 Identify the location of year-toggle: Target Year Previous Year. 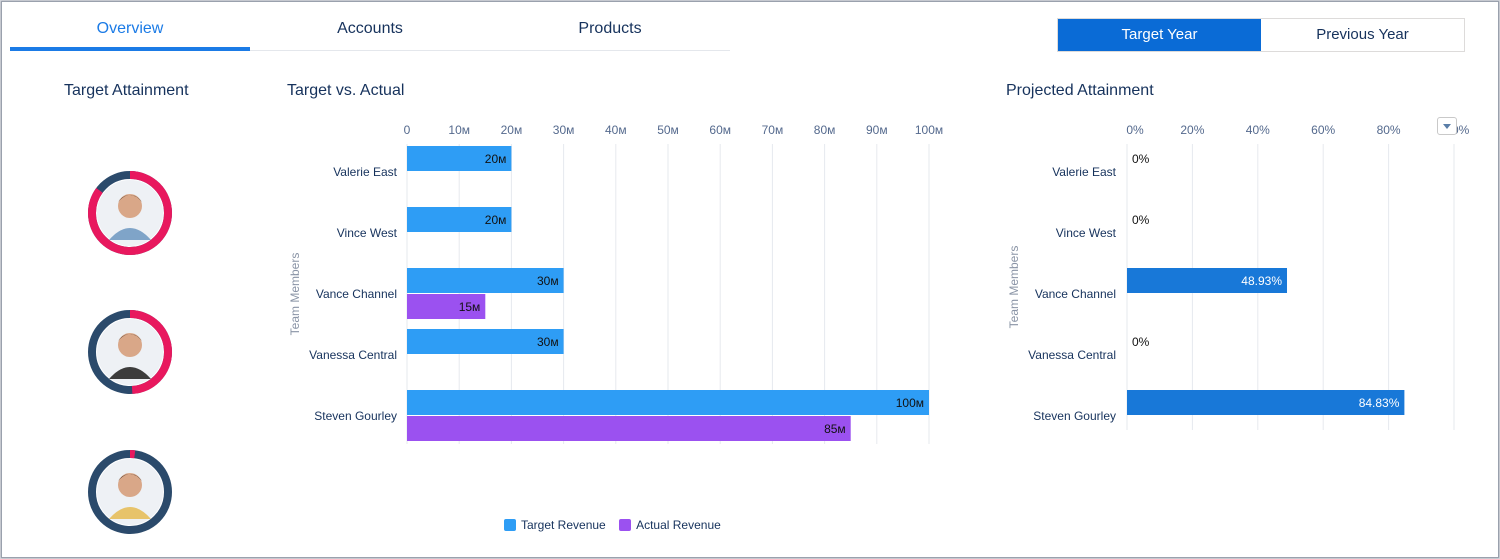
(1261, 35).